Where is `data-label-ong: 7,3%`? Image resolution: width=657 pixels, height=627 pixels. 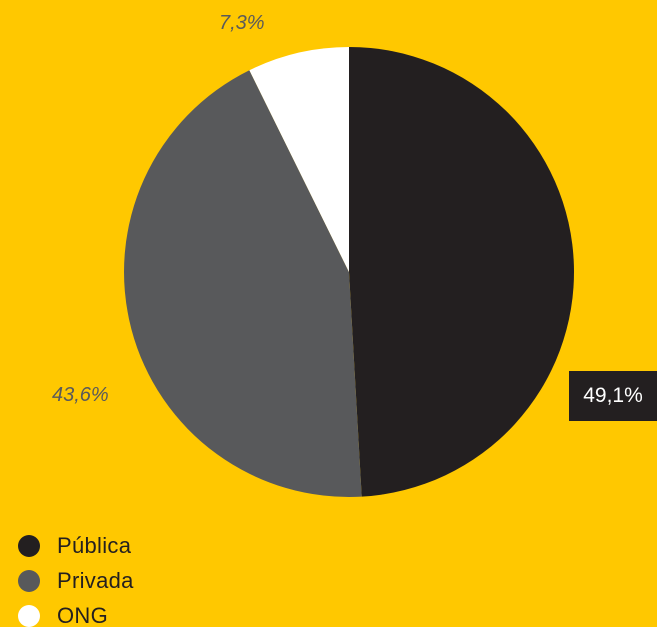
data-label-ong: 7,3% is located at coordinates (242, 23).